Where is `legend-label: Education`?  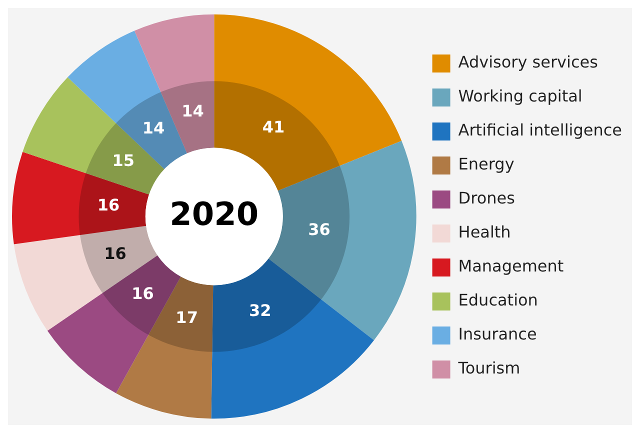 legend-label: Education is located at coordinates (498, 300).